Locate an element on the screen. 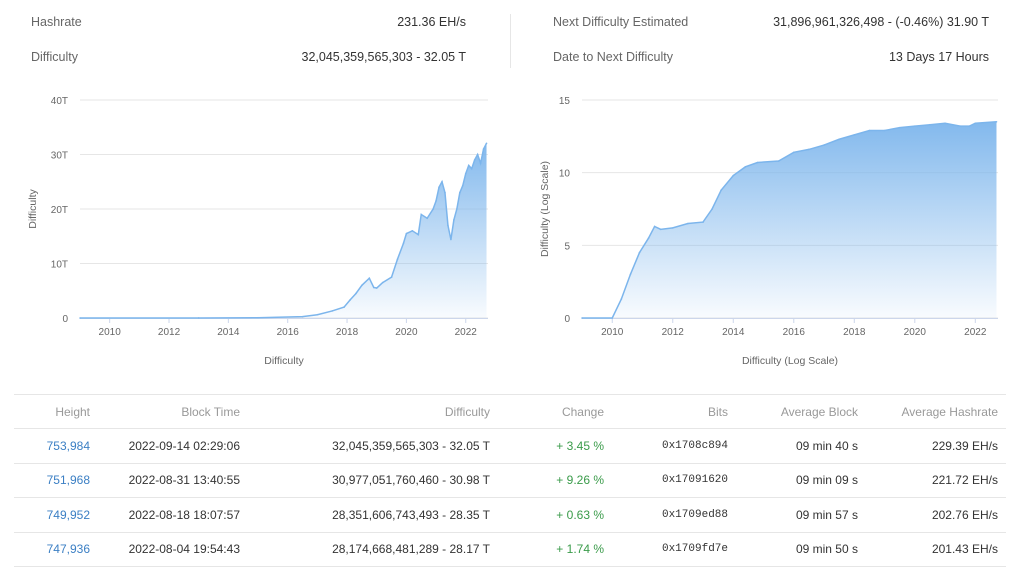 The image size is (1024, 569). y-tick-label: 0 is located at coordinates (65, 319).